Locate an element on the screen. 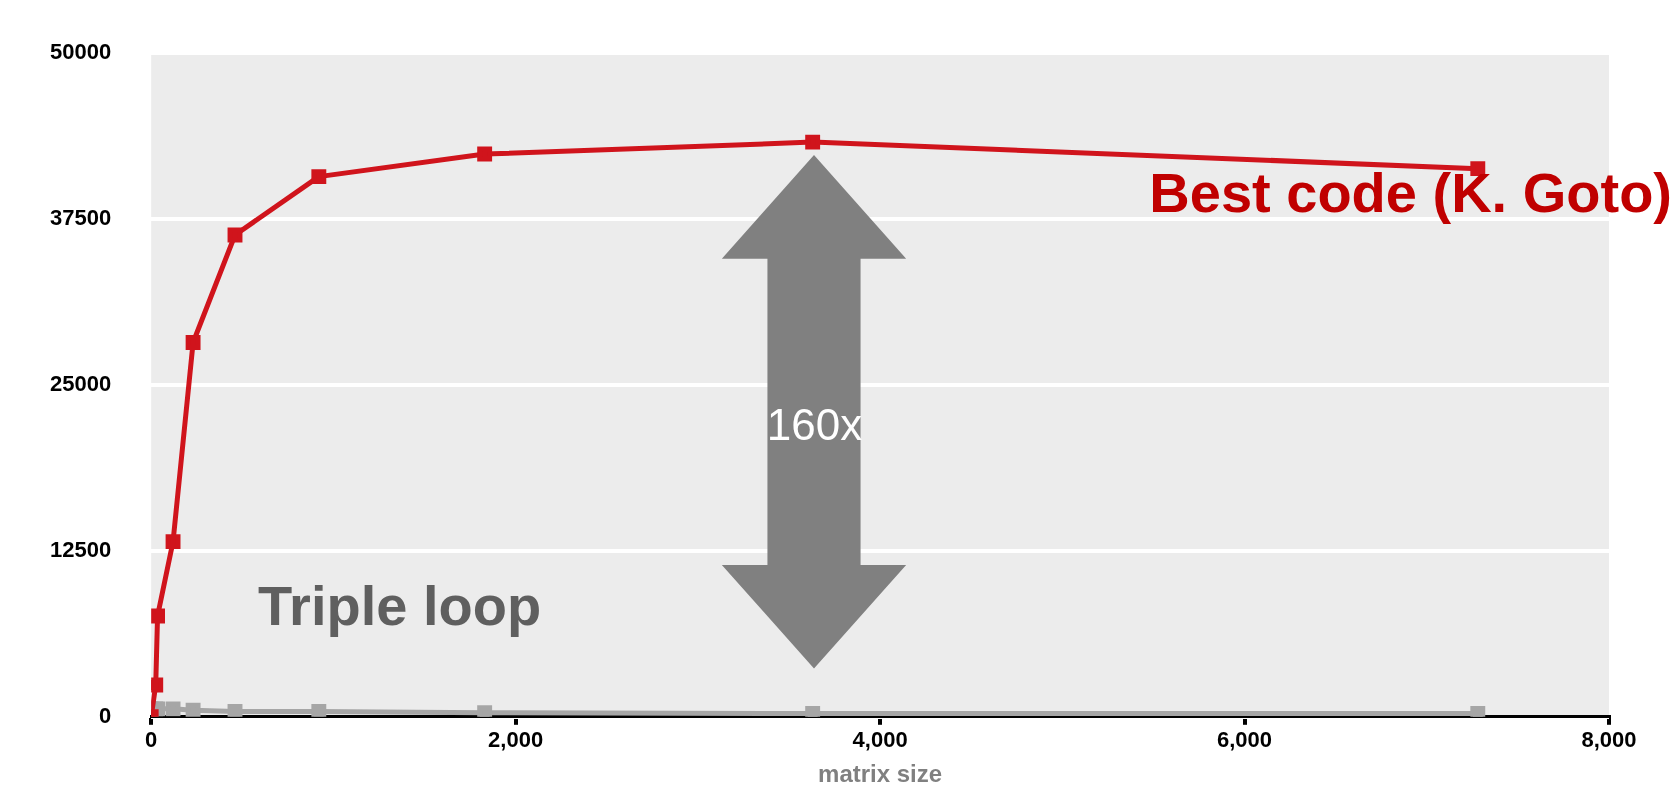 This screenshot has height=794, width=1679. y-tick-label: 37500 is located at coordinates (80, 218).